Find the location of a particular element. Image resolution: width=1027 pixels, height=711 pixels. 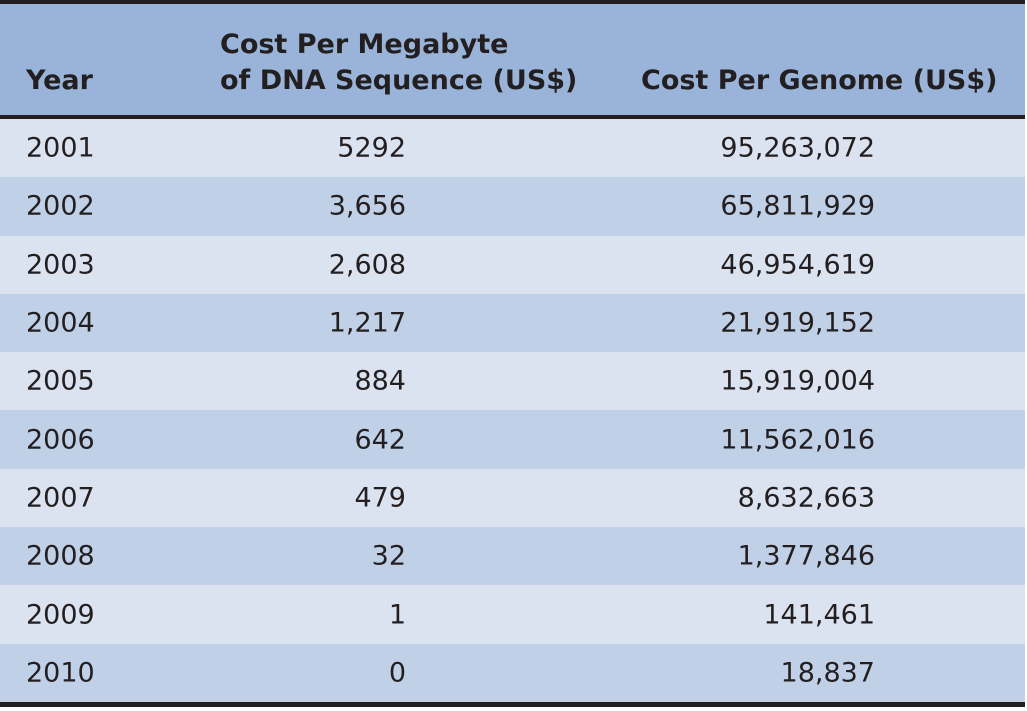

year-cell: 2005 is located at coordinates (60, 381).